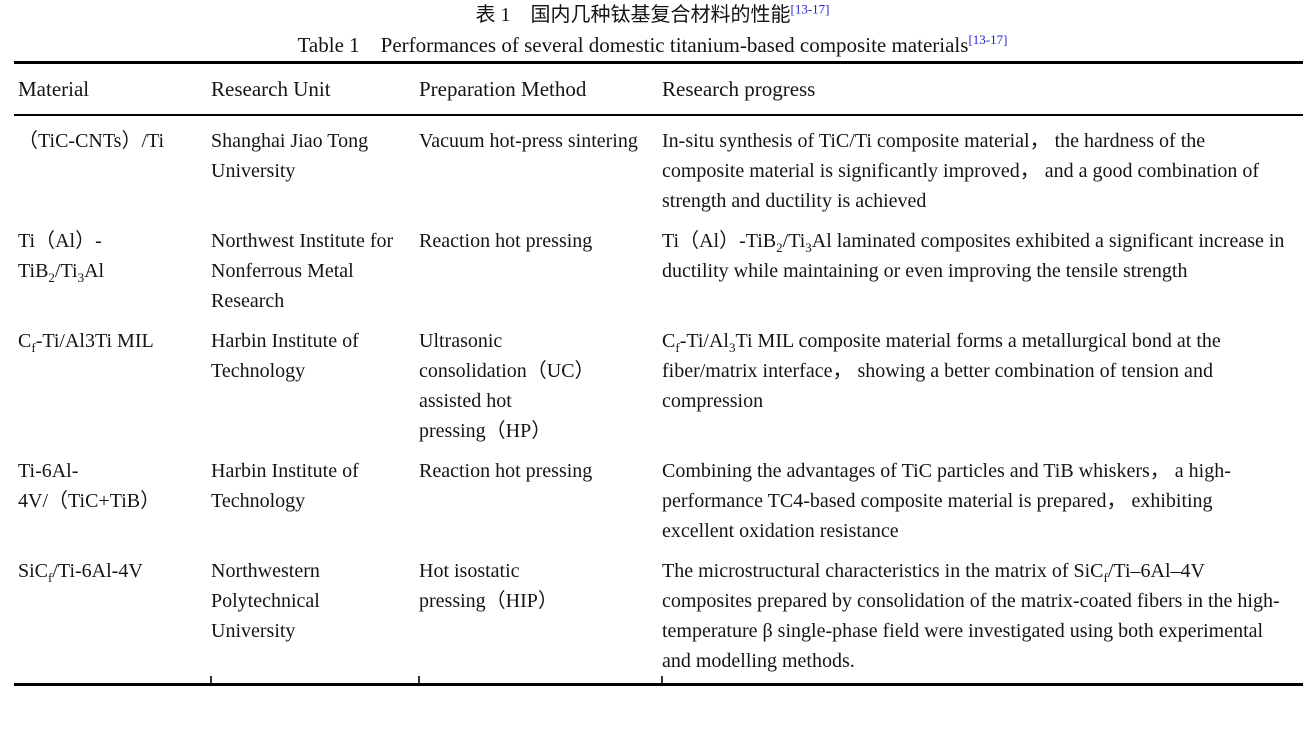 This screenshot has width=1305, height=741. I want to click on header-research-progress: Research progress, so click(982, 89).